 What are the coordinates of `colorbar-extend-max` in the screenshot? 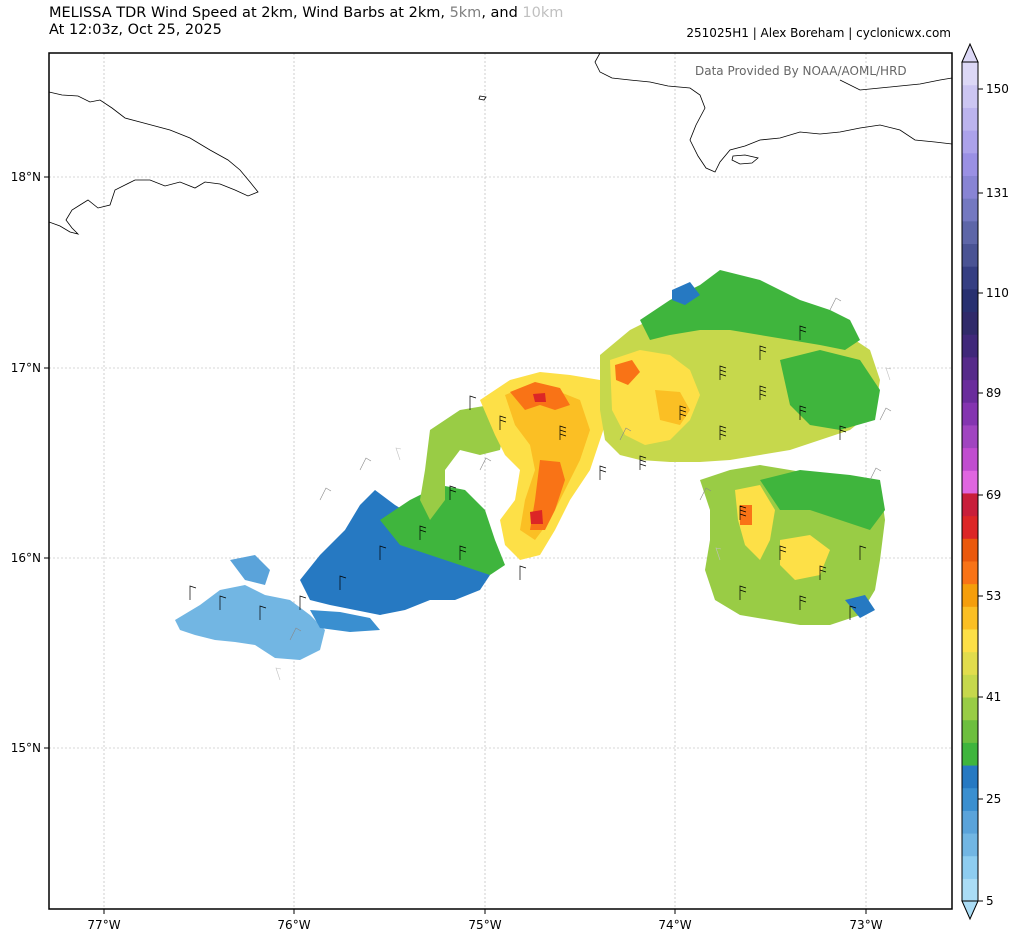 It's located at (970, 52).